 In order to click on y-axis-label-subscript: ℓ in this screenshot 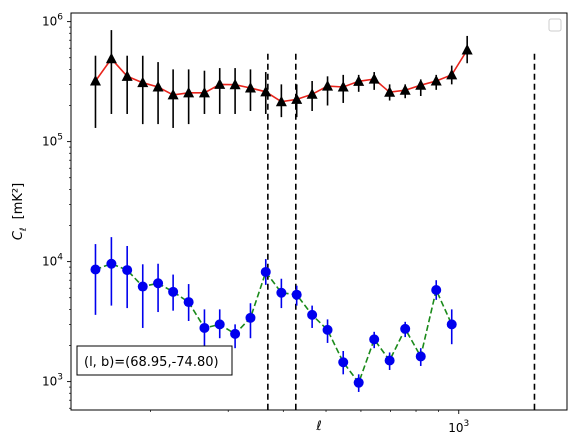, I will do `click(24, 229)`.